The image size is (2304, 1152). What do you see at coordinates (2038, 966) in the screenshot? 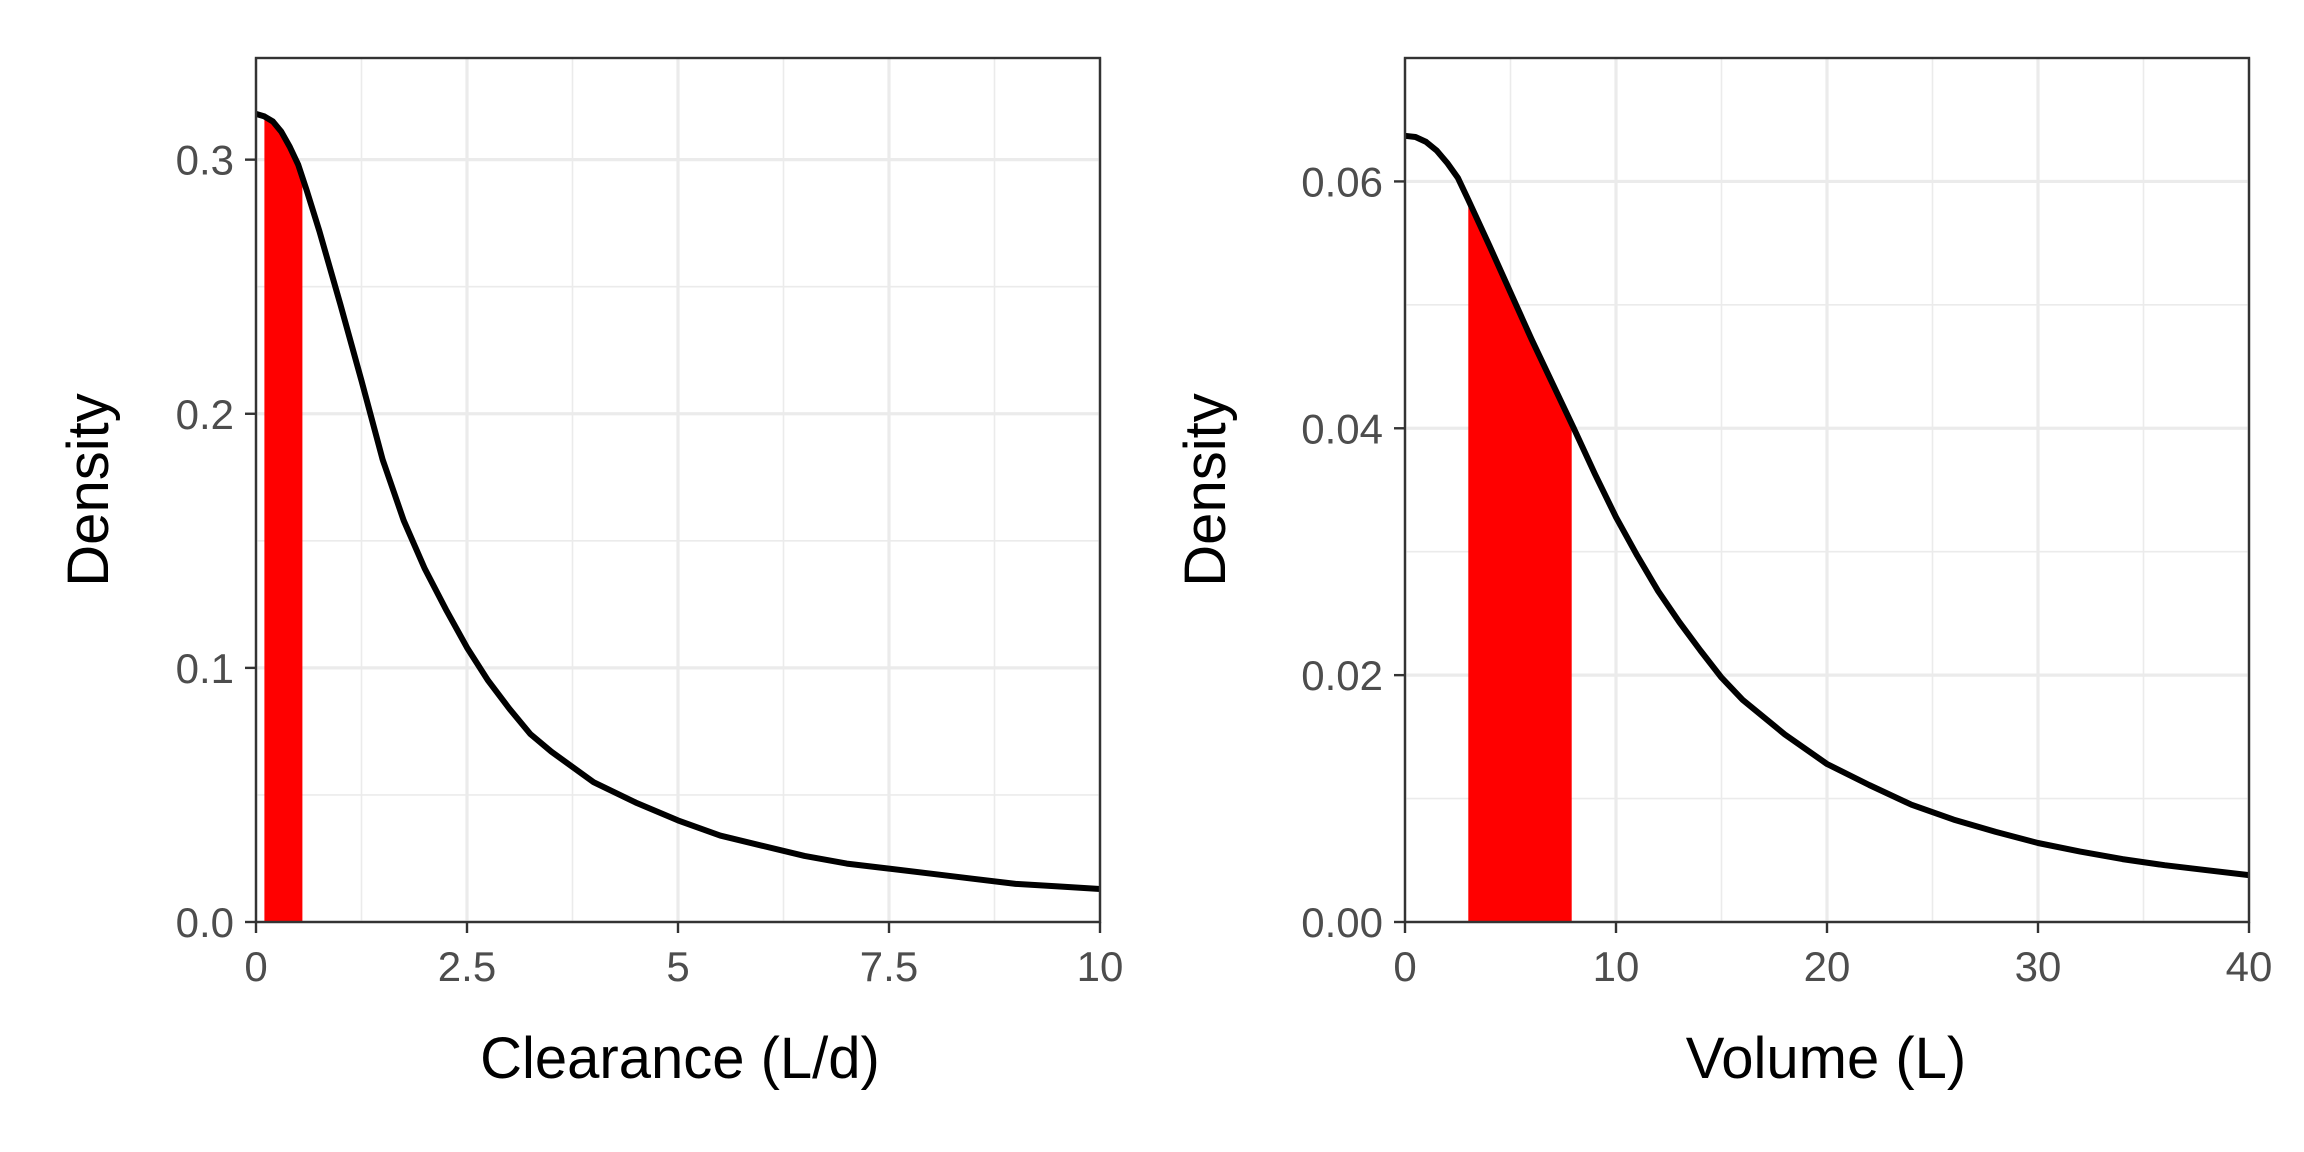
I see `x-tick-label: 30` at bounding box center [2038, 966].